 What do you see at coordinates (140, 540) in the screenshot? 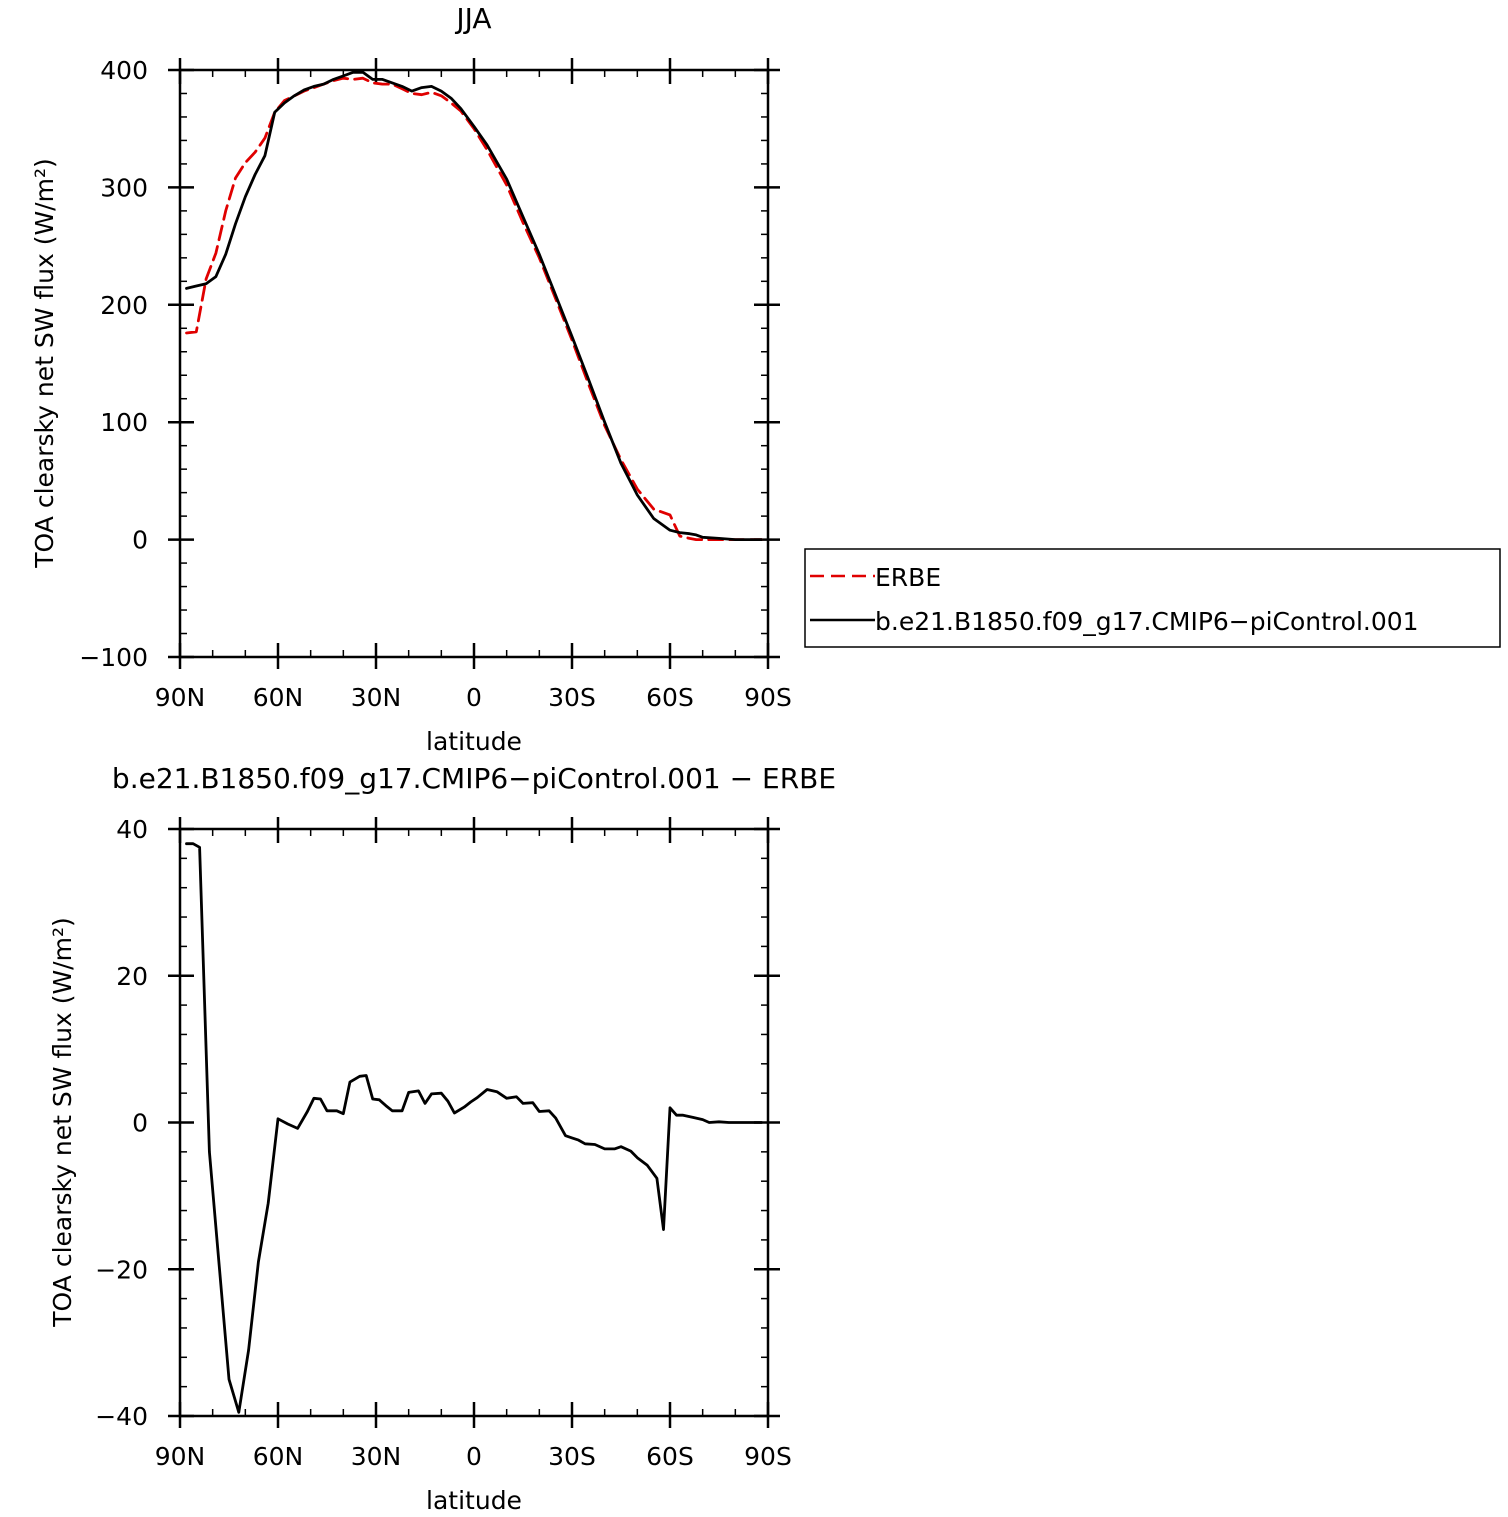
I see `top-y-tick-label: 0` at bounding box center [140, 540].